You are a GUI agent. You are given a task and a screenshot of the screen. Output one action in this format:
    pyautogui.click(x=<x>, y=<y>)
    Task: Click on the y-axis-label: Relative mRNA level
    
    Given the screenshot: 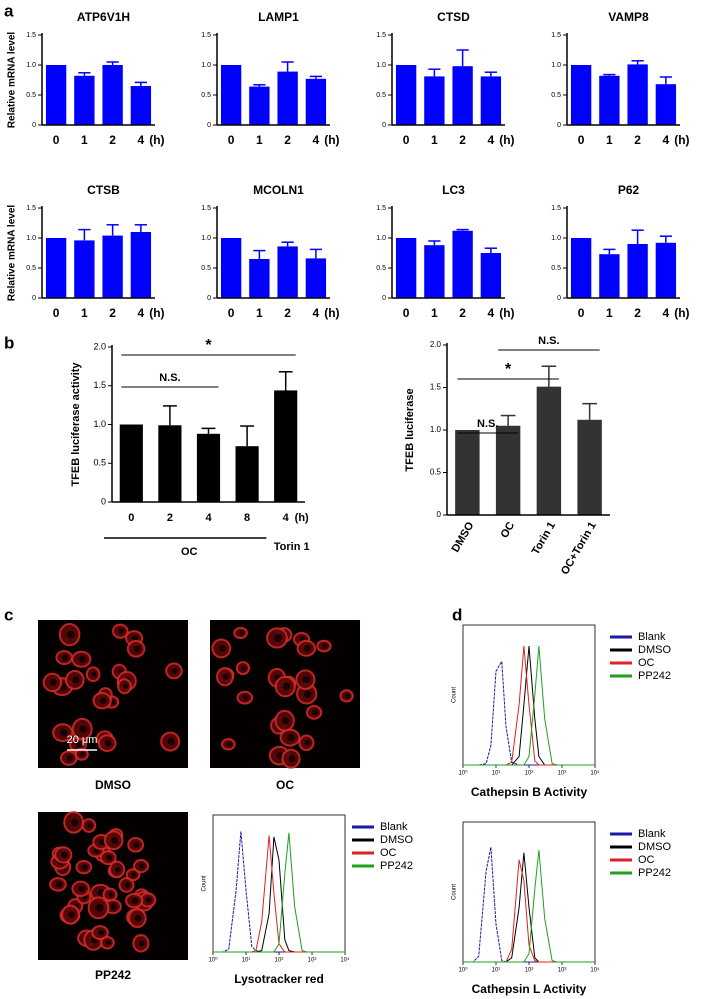 What is the action you would take?
    pyautogui.click(x=12, y=253)
    